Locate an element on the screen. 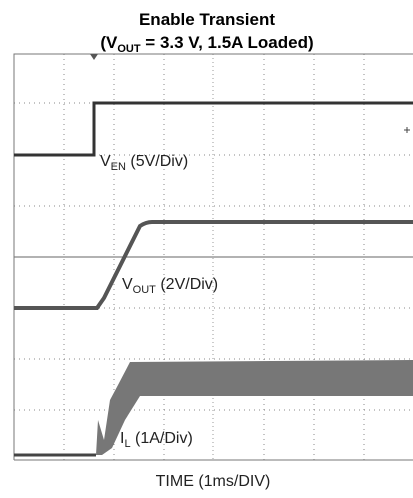 The width and height of the screenshot is (413, 498). label-part: (2V/Div) is located at coordinates (187, 284).